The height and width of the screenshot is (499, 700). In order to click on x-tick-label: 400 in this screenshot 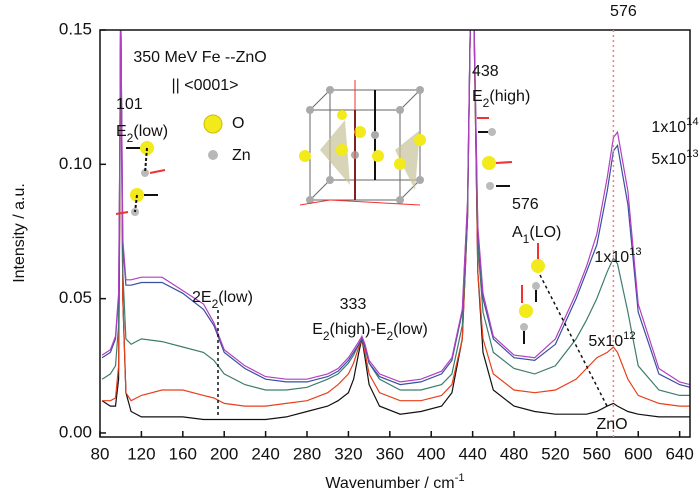, I will do `click(431, 453)`.